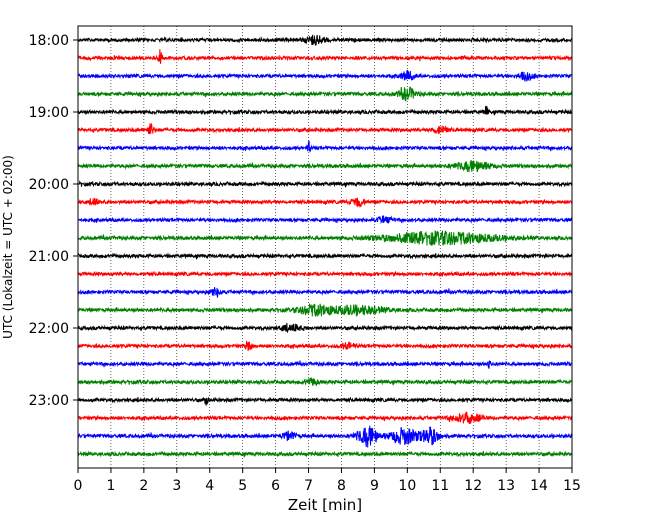  Describe the element at coordinates (143, 486) in the screenshot. I see `x-tick-label: 2` at that location.